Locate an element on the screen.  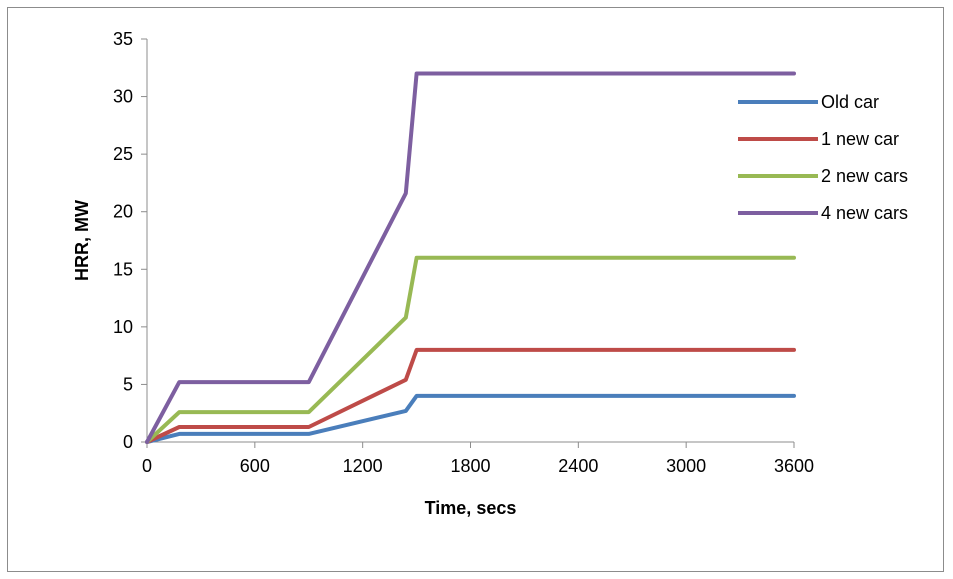
legend-label: 2 new cars is located at coordinates (864, 176).